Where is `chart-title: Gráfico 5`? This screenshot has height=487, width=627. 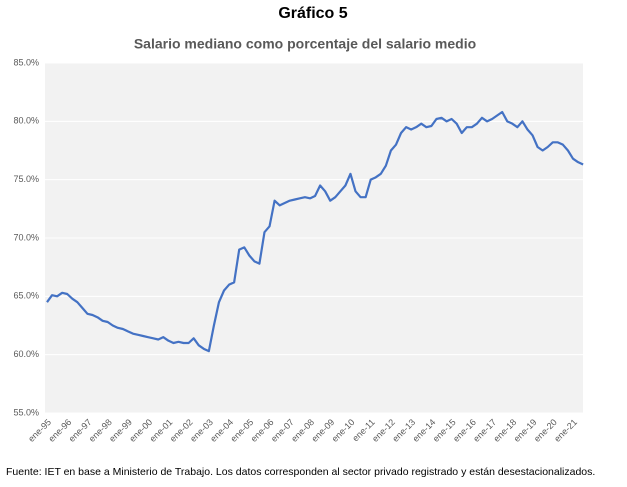 chart-title: Gráfico 5 is located at coordinates (312, 13).